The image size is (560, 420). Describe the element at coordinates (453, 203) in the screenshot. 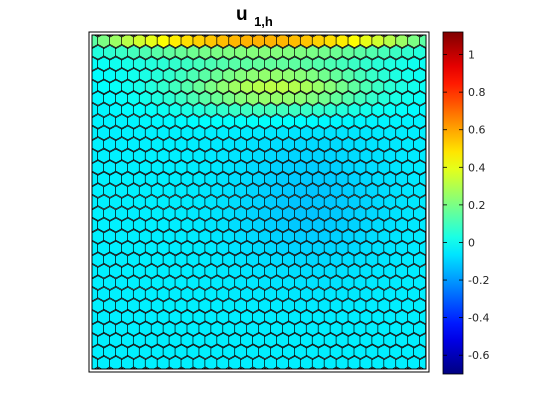

I see `colorbar-bar` at that location.